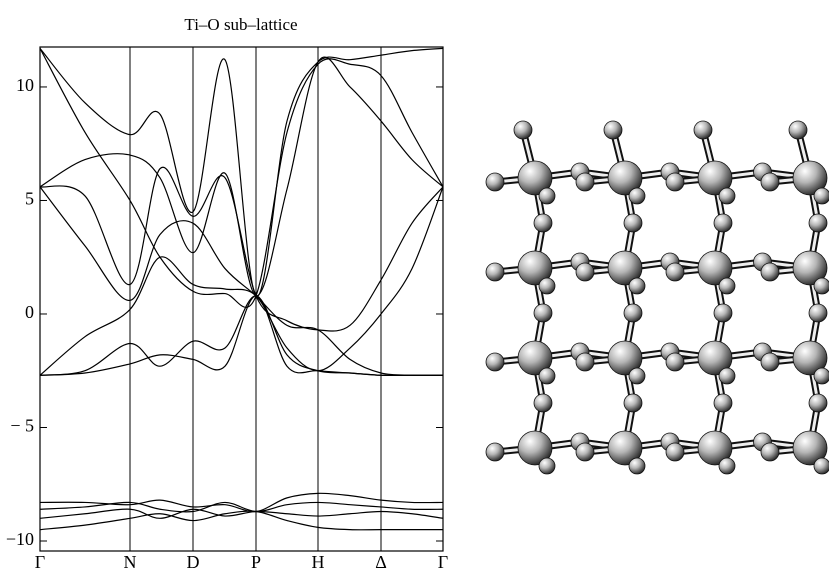  I want to click on y-tick-label: − 5, so click(22, 426).